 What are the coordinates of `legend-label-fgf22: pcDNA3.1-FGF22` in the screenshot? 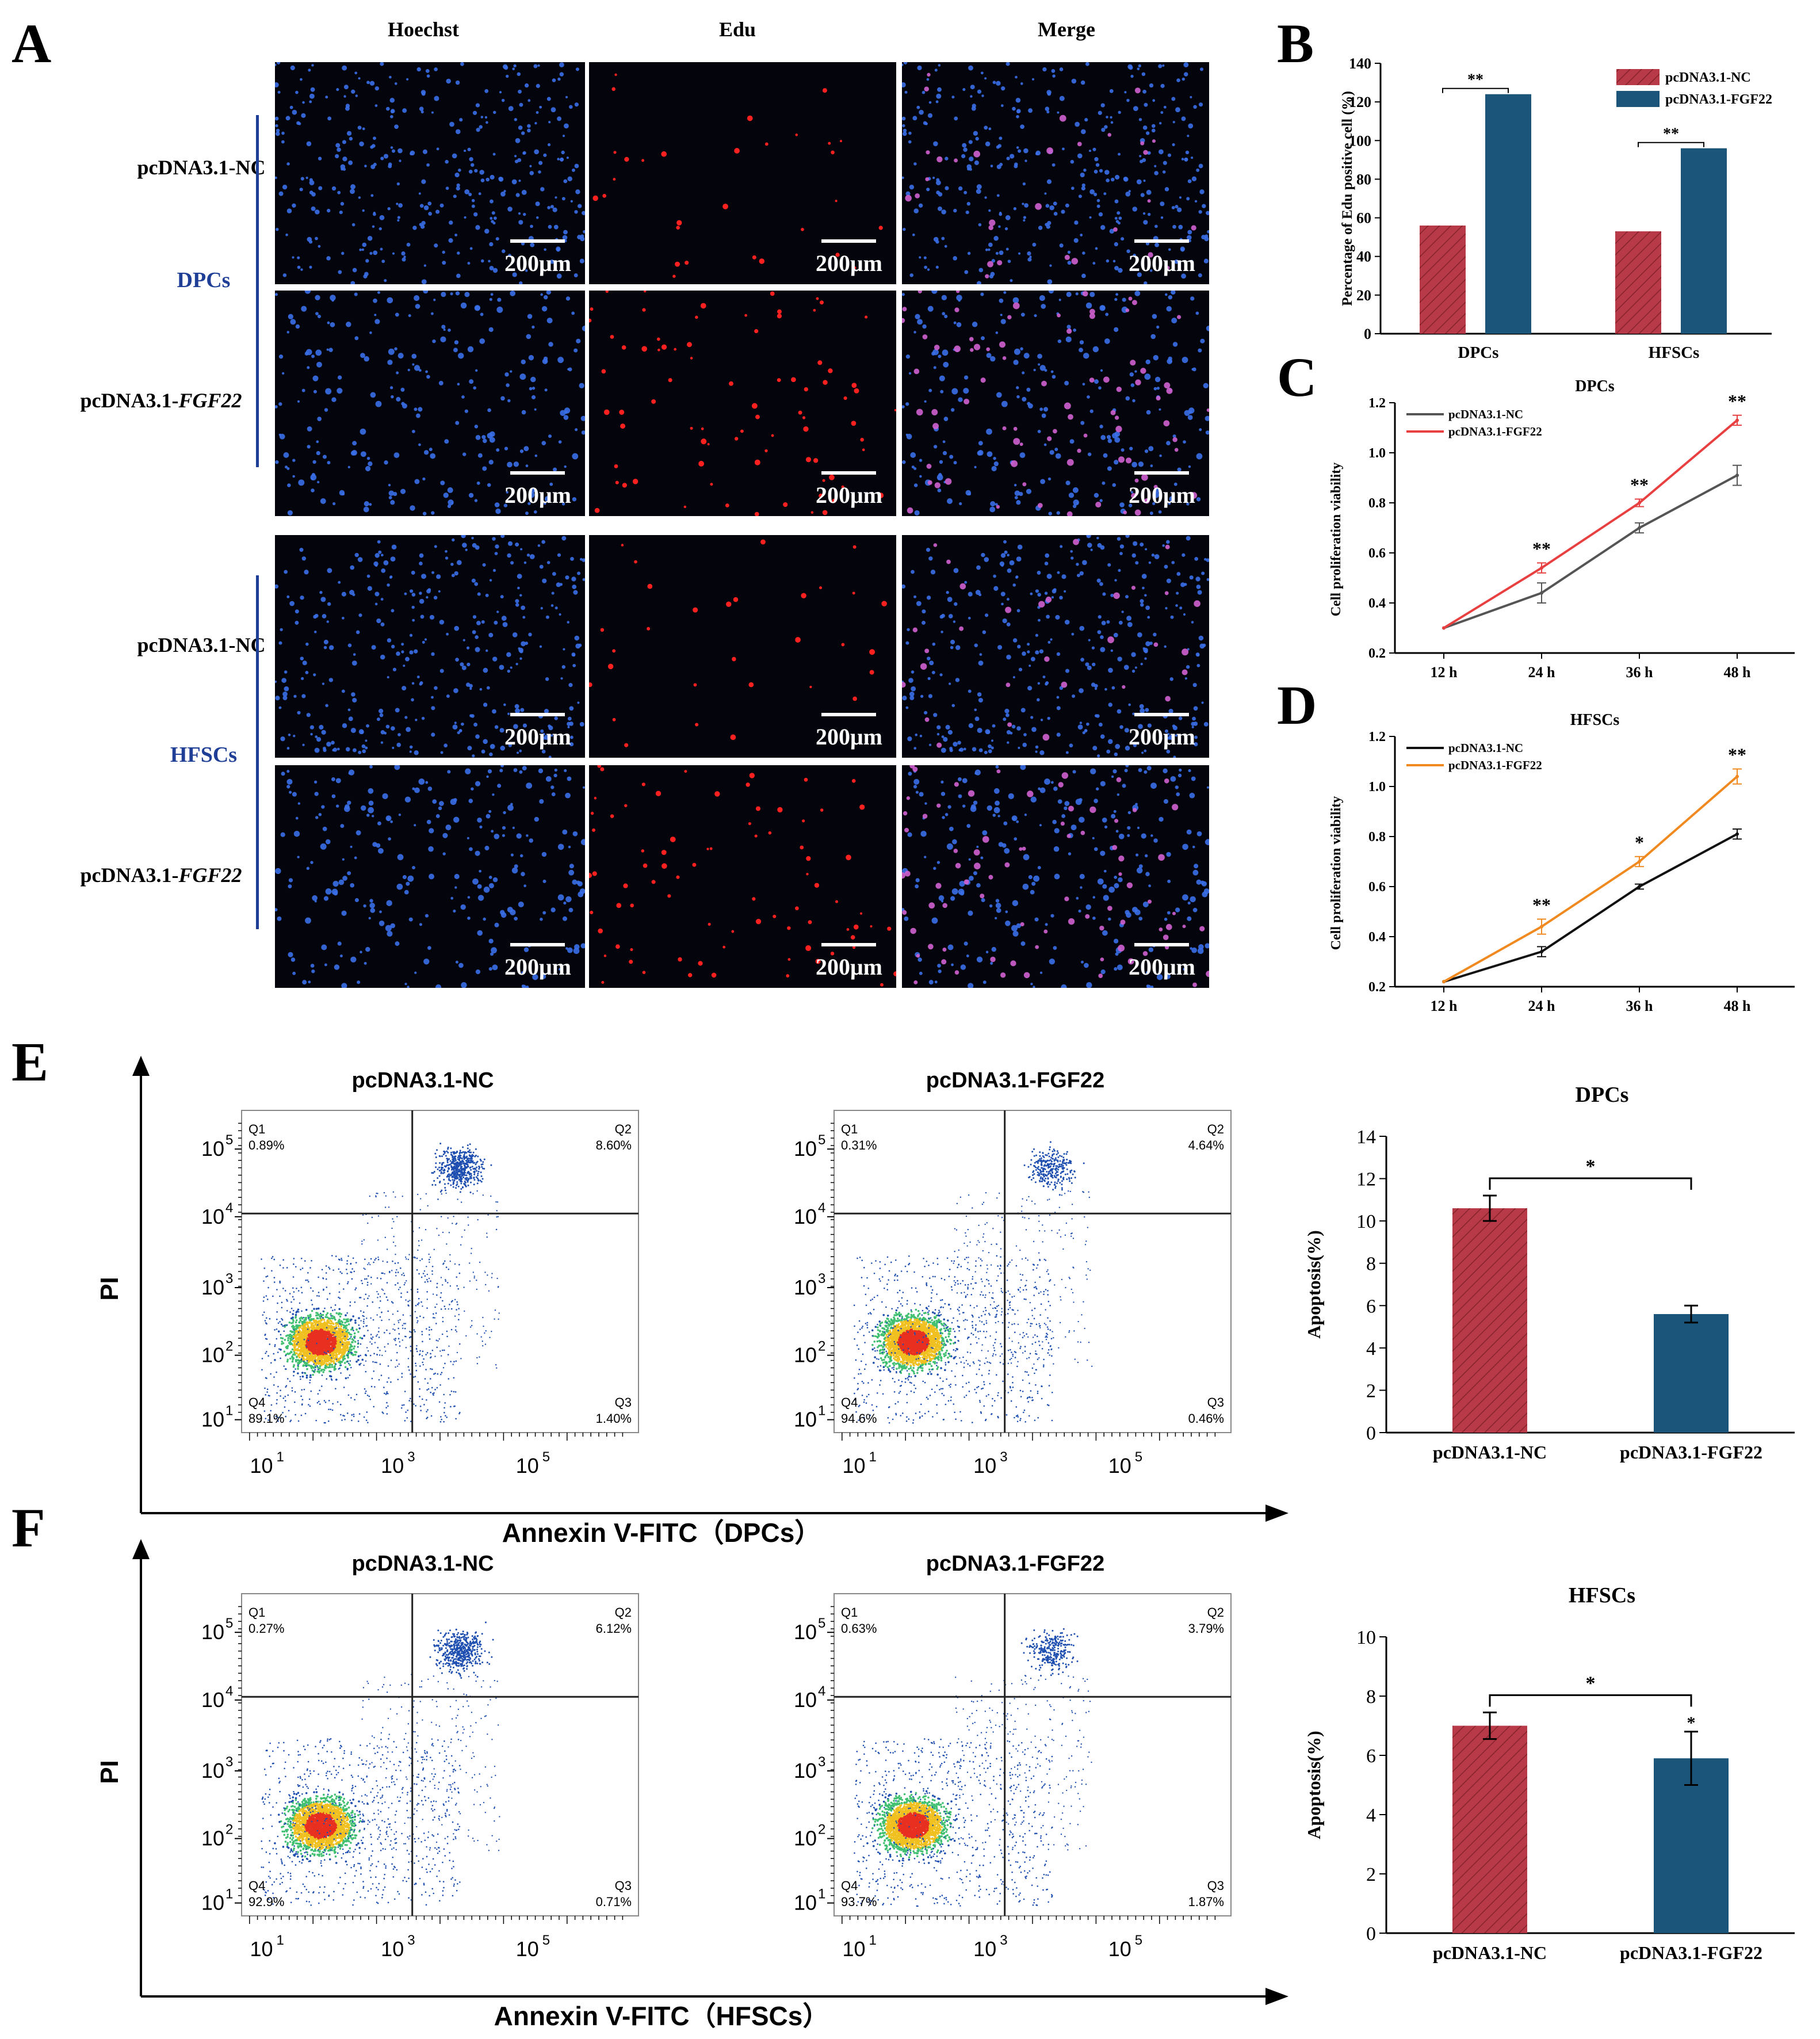 It's located at (1495, 431).